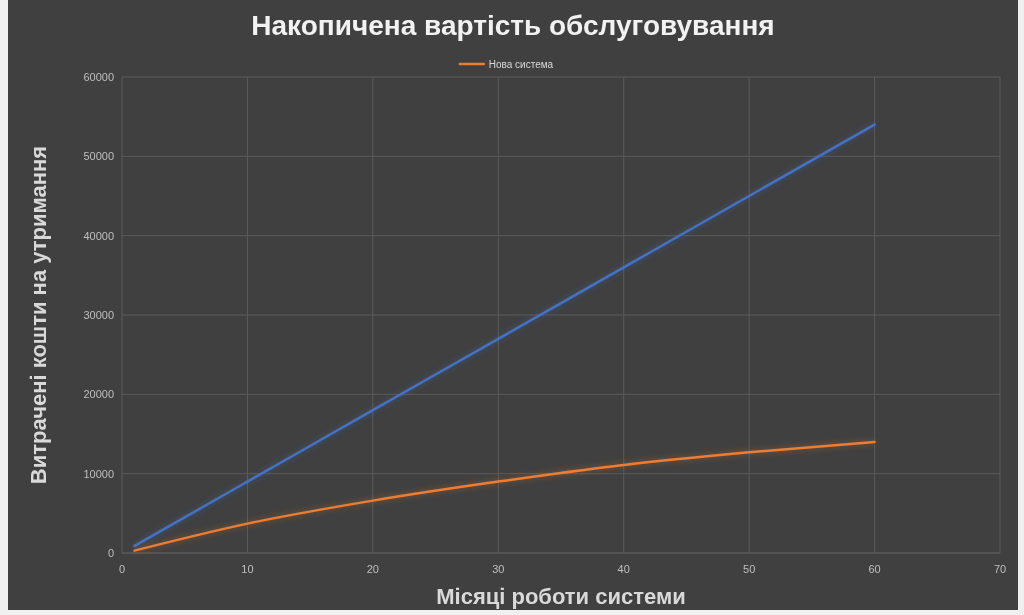  I want to click on y-tick-label: 40000, so click(98, 235).